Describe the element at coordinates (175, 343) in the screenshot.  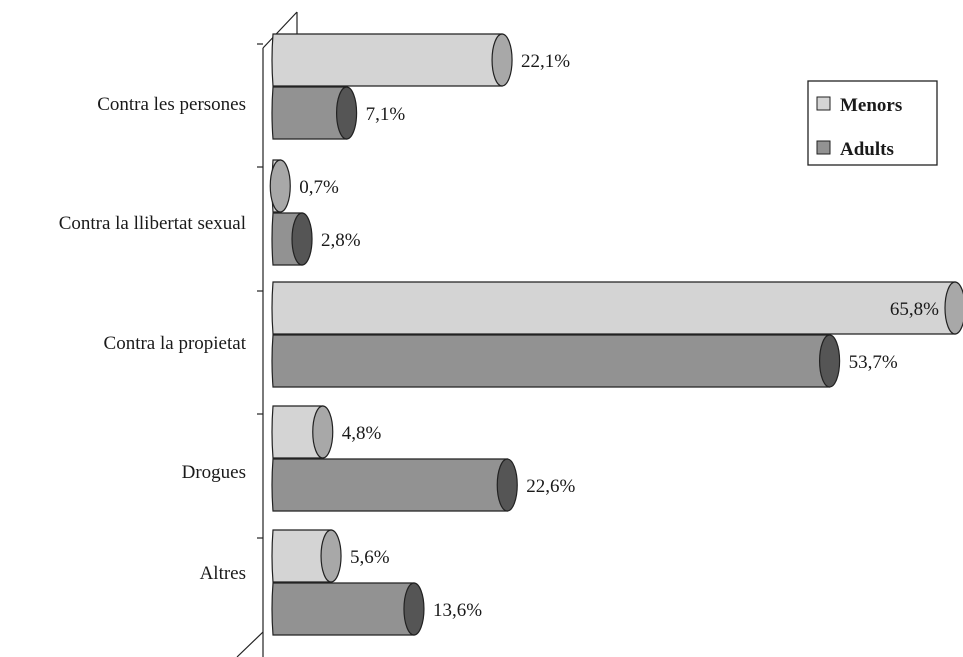
I see `category-label-contra-la-propietat: Contra la propietat` at that location.